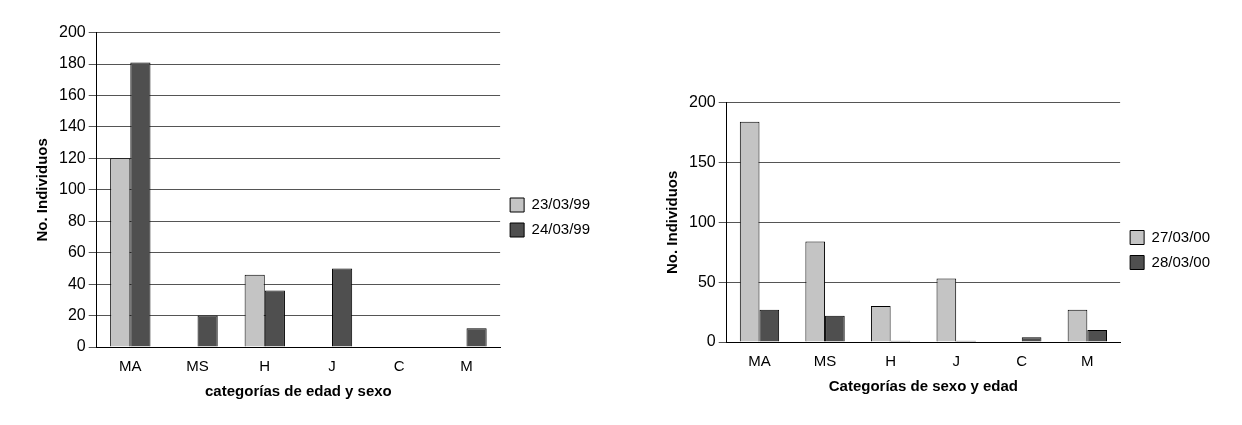 This screenshot has width=1242, height=425. What do you see at coordinates (1180, 236) in the screenshot?
I see `legend-label: 27/03/00` at bounding box center [1180, 236].